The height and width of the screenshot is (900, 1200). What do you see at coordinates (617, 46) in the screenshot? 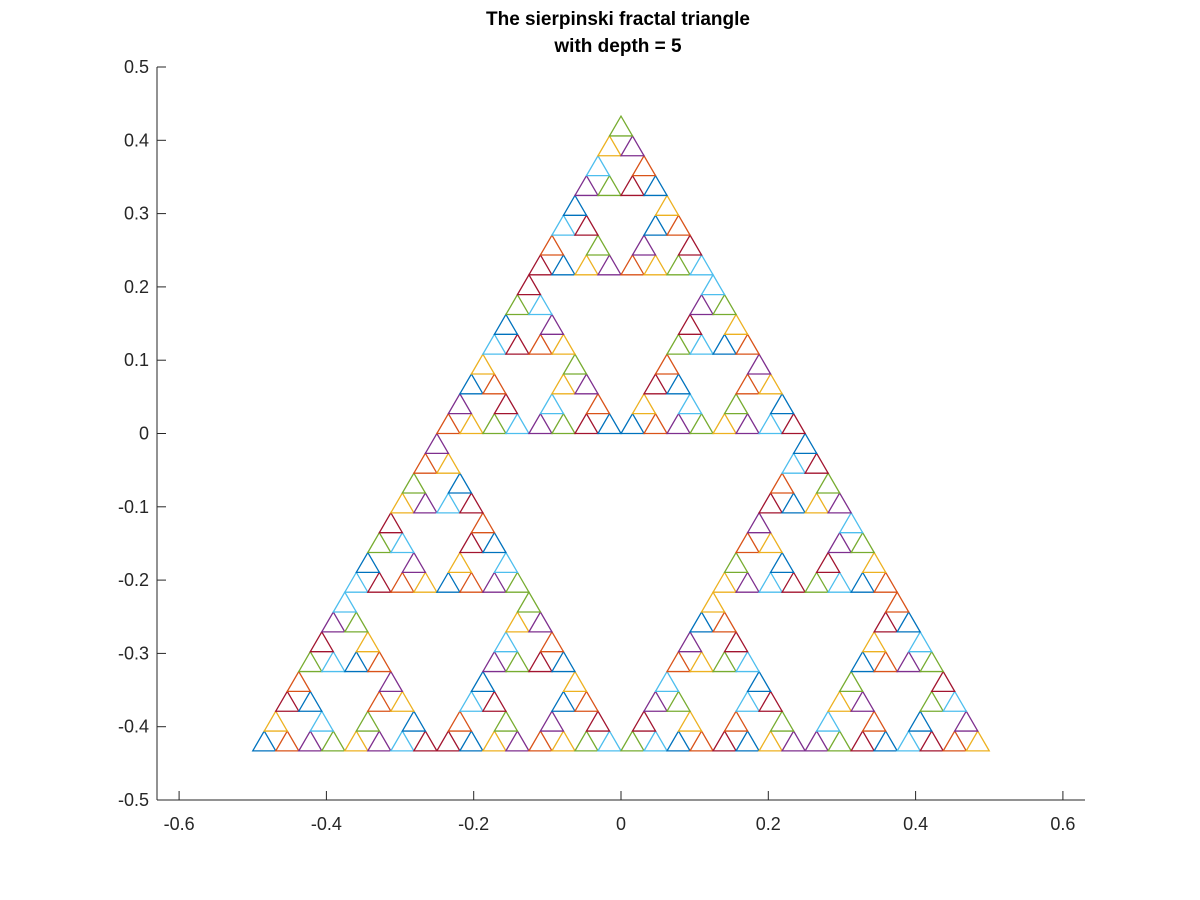
I see `chart-title-line-2: with depth = 5` at bounding box center [617, 46].